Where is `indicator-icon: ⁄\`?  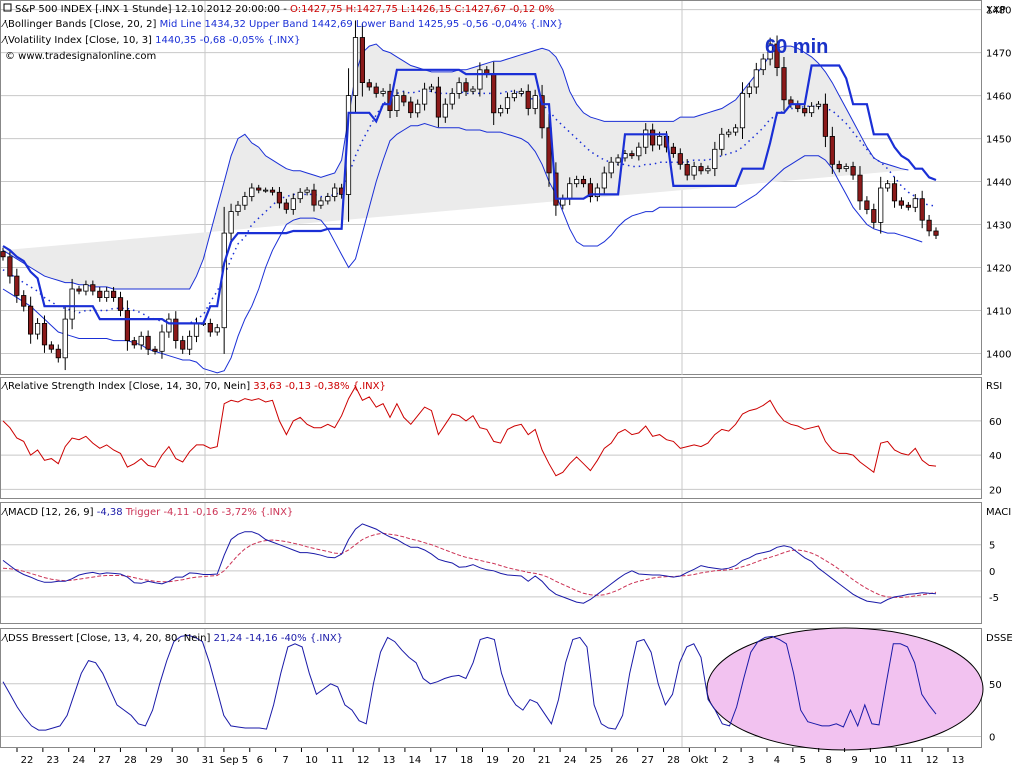
indicator-icon: ⁄\ is located at coordinates (5, 386).